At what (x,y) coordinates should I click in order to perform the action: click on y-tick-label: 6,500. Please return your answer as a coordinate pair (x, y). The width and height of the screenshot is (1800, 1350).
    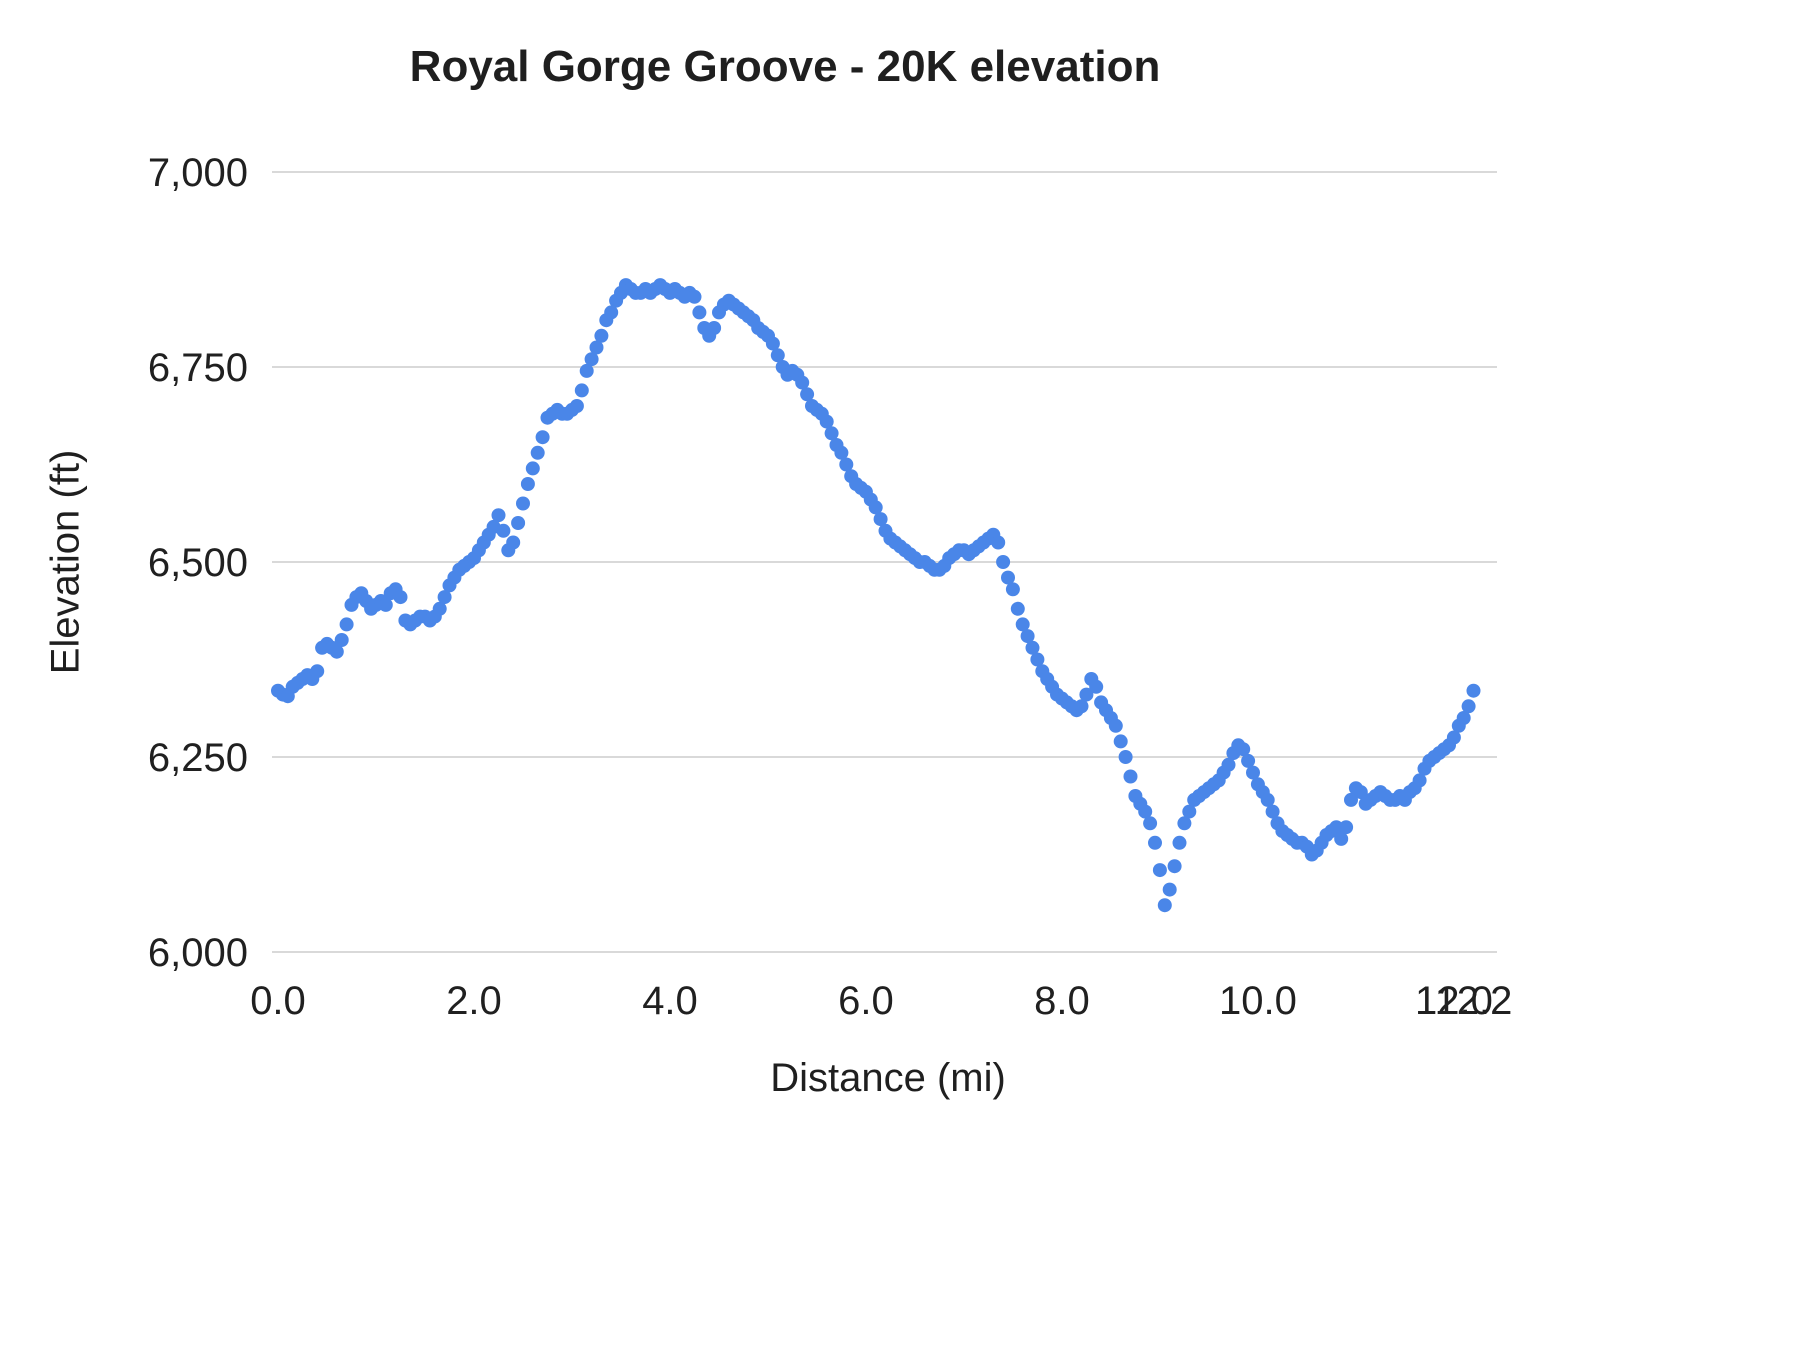
    Looking at the image, I should click on (198, 563).